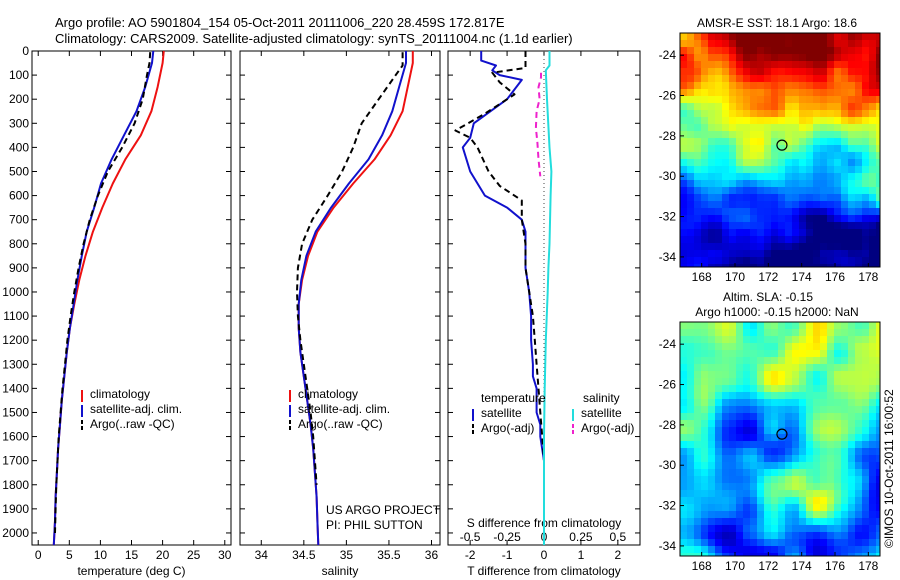 This screenshot has height=580, width=900. Describe the element at coordinates (132, 555) in the screenshot. I see `x-tick-label: 15` at that location.